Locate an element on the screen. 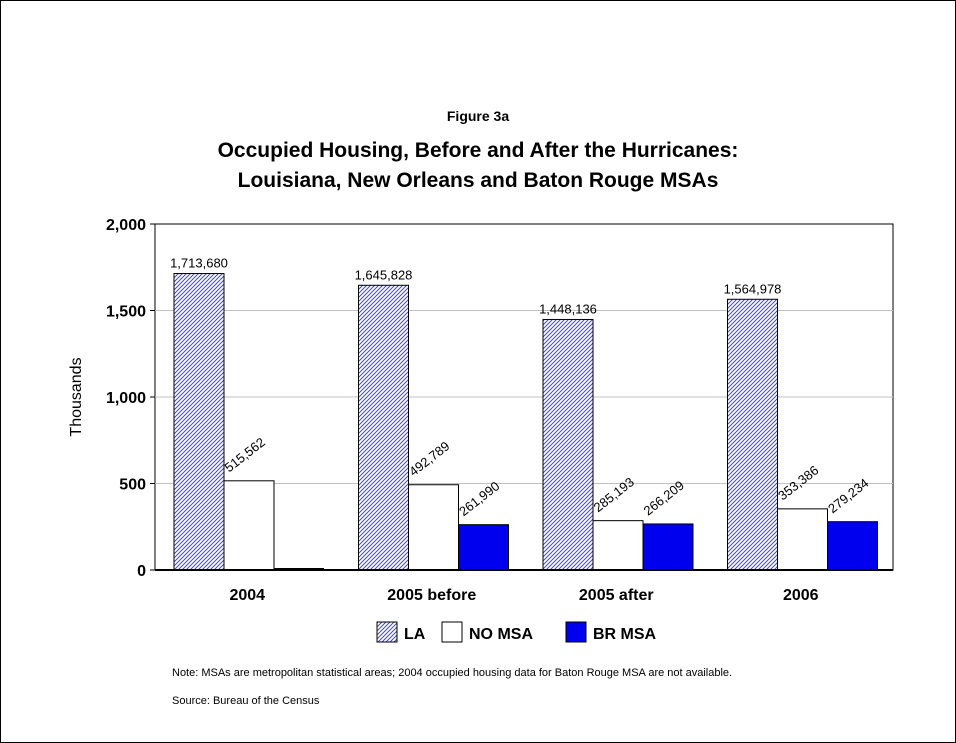 The width and height of the screenshot is (956, 743). legend-swatch-br-msa is located at coordinates (576, 632).